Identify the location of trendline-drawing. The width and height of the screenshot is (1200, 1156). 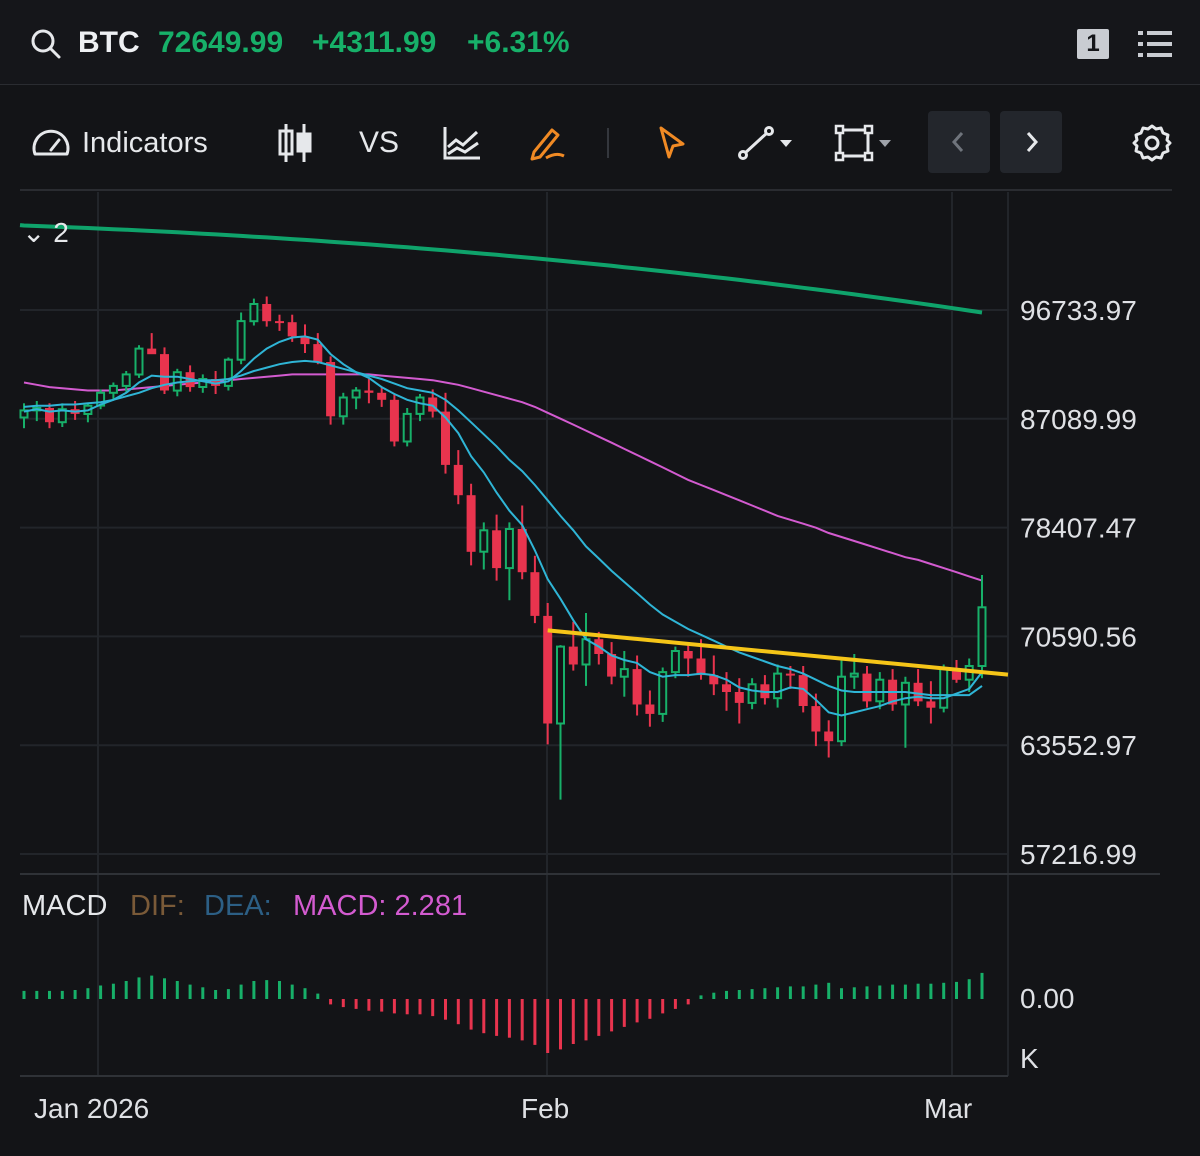
(778, 652).